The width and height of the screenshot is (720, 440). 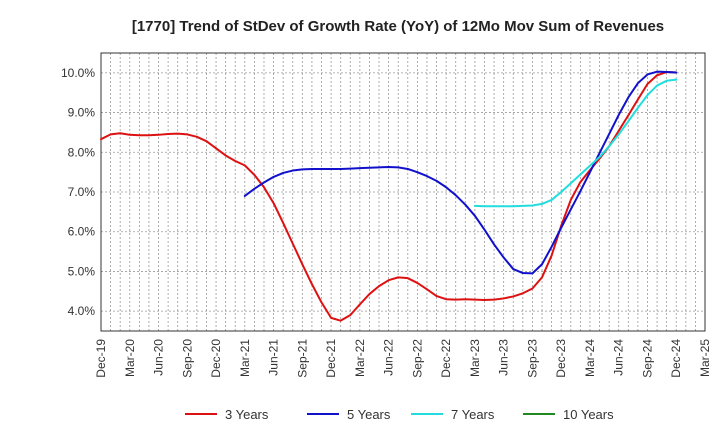 What do you see at coordinates (82, 311) in the screenshot?
I see `y-tick-label: 4.0%` at bounding box center [82, 311].